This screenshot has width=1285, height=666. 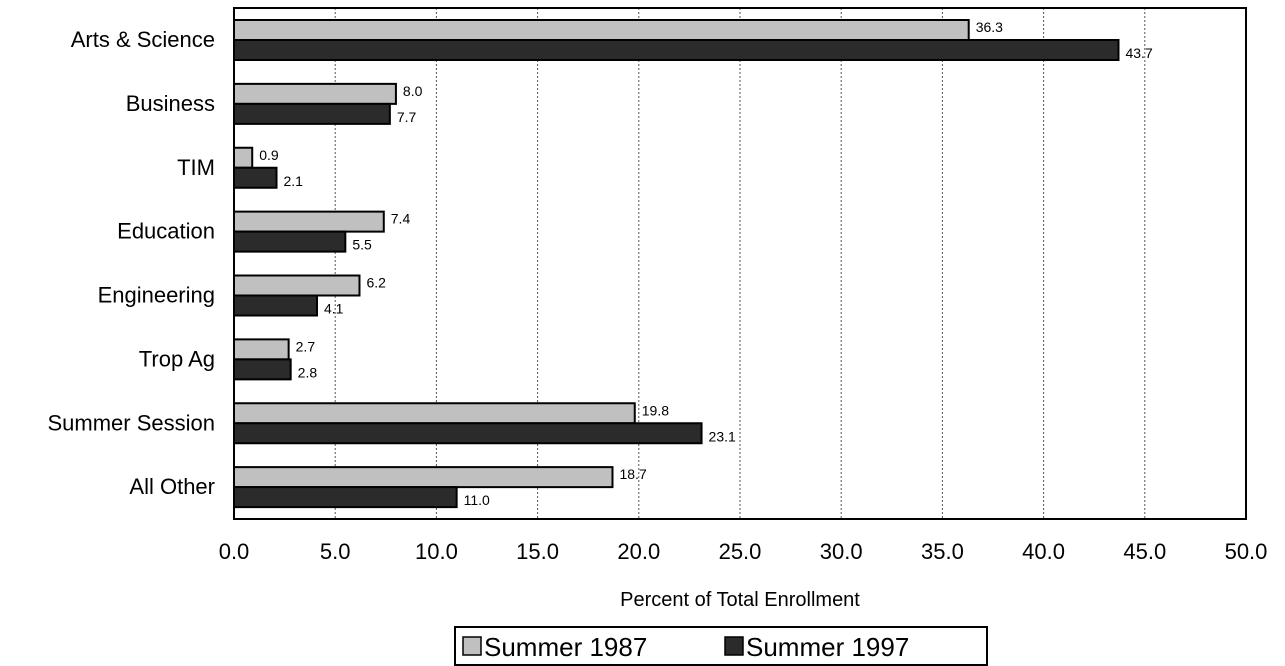 I want to click on x-tick-label: 35.0, so click(x=942, y=551).